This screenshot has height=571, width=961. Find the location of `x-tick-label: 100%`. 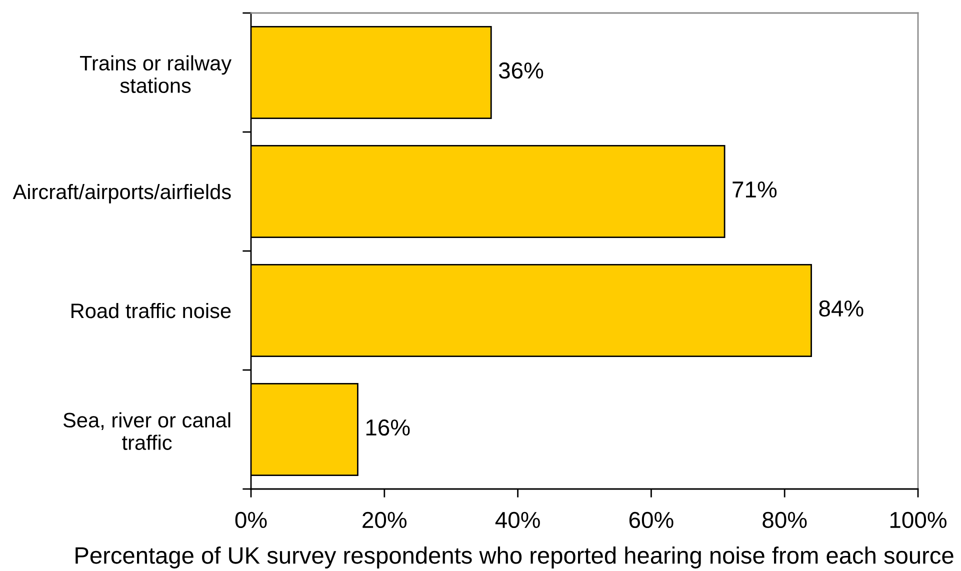

x-tick-label: 100% is located at coordinates (918, 520).